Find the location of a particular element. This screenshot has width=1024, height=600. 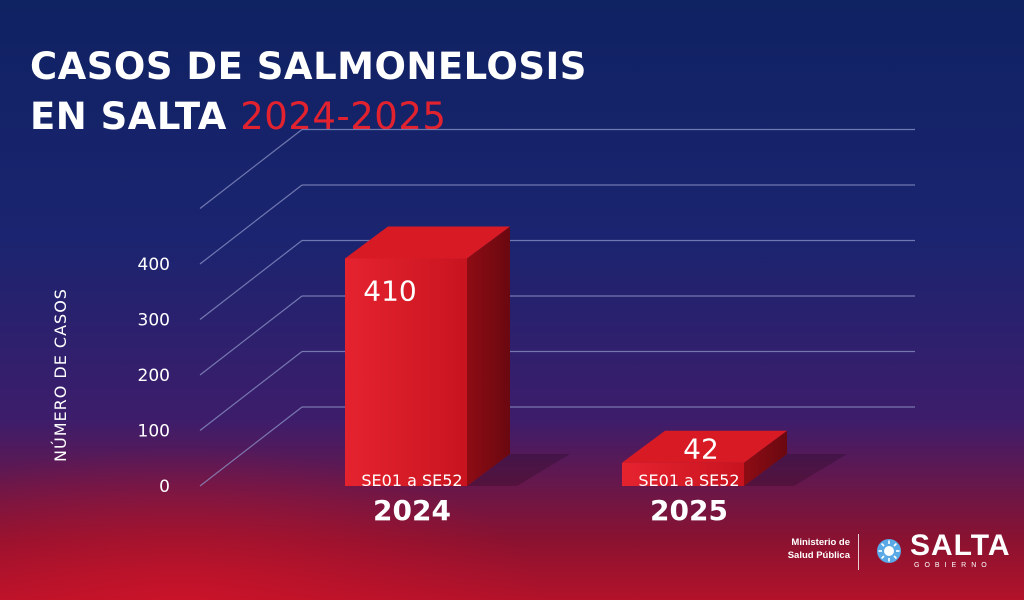

title-line-2: EN SALTA 2024-2025 is located at coordinates (308, 117).